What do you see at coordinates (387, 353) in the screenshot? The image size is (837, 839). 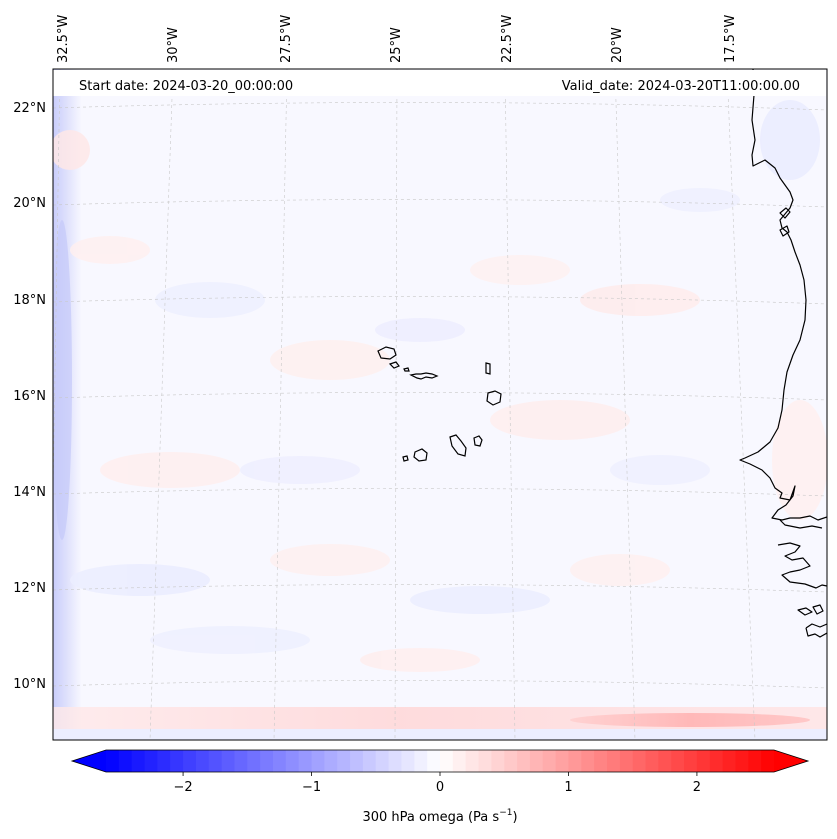 I see `island-santo-antao` at bounding box center [387, 353].